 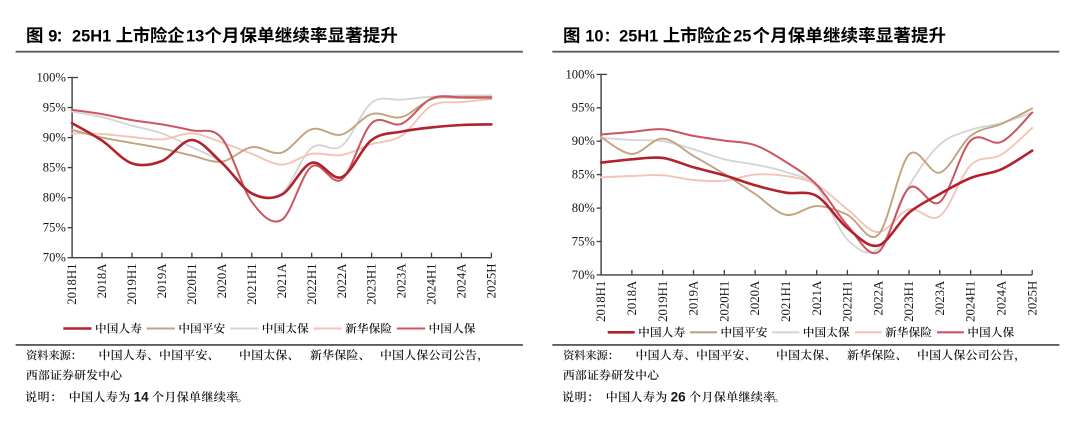 I want to click on svg-text: 10, so click(x=594, y=37).